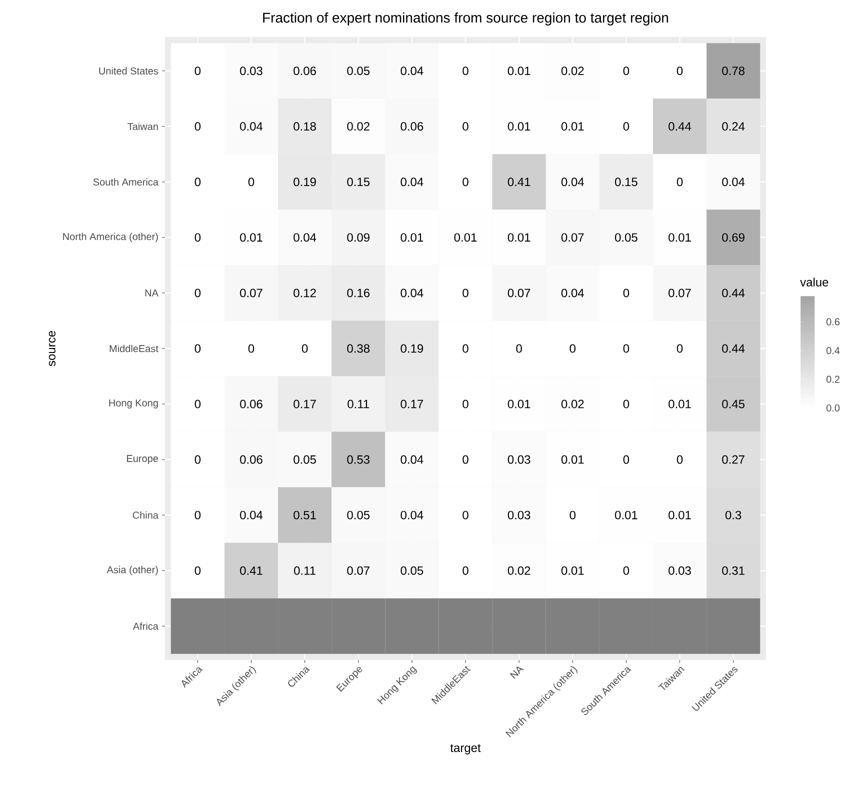  Describe the element at coordinates (358, 237) in the screenshot. I see `data-label: 0.09` at that location.